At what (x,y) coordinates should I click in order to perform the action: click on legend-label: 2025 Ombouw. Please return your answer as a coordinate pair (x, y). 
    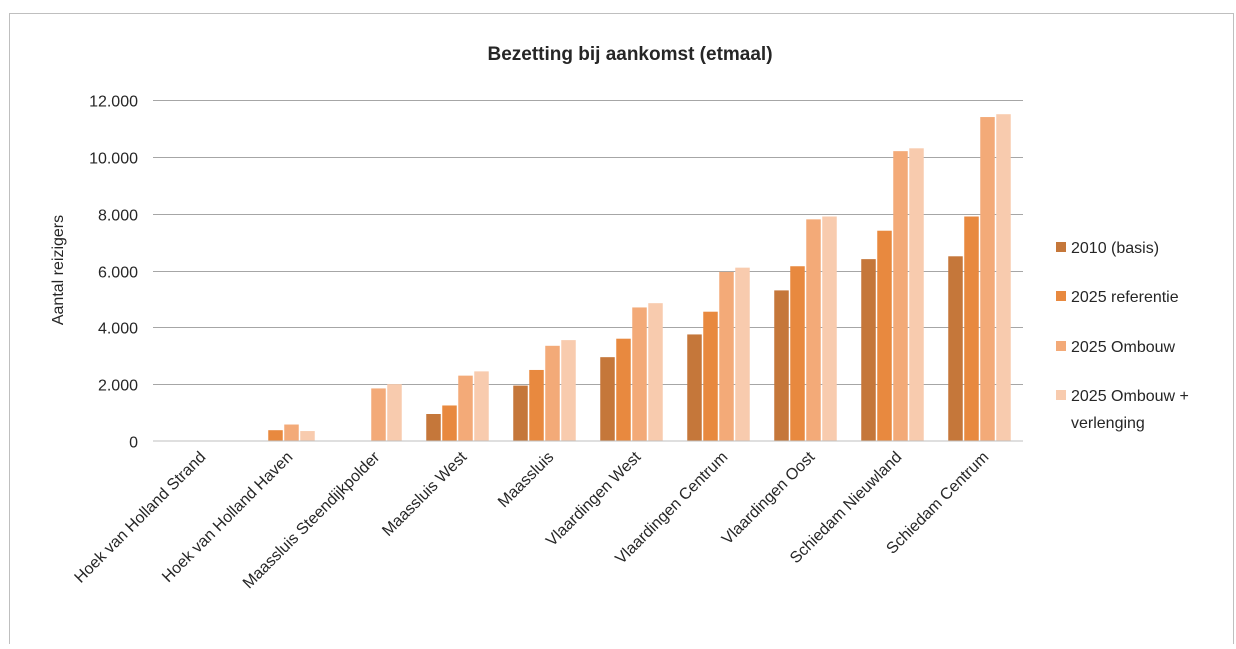
    Looking at the image, I should click on (1123, 347).